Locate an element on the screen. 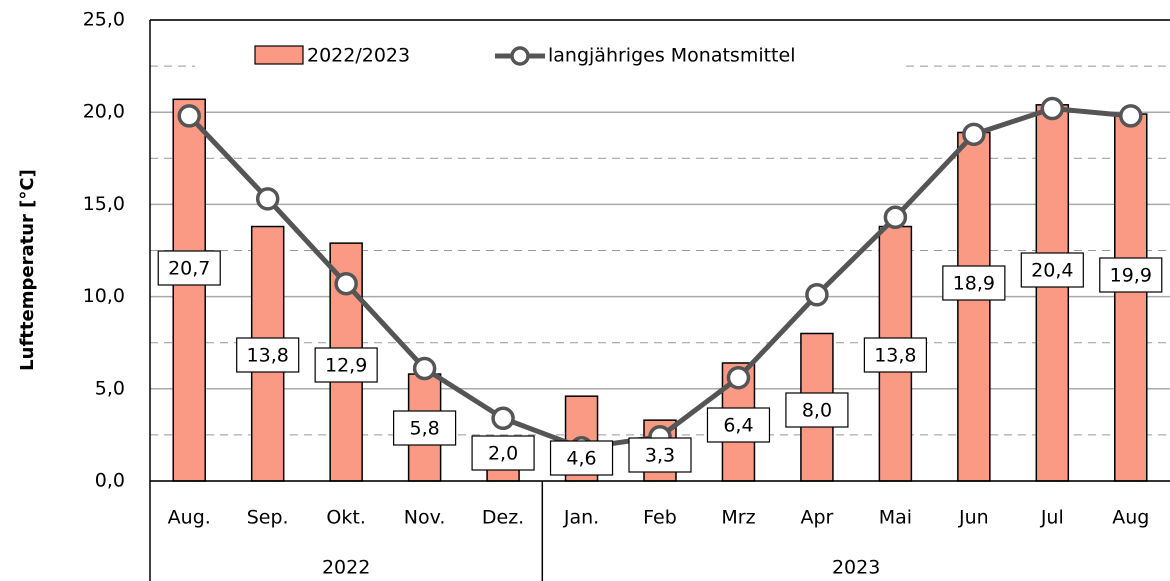 This screenshot has height=581, width=1170. legend-swatch is located at coordinates (279, 55).